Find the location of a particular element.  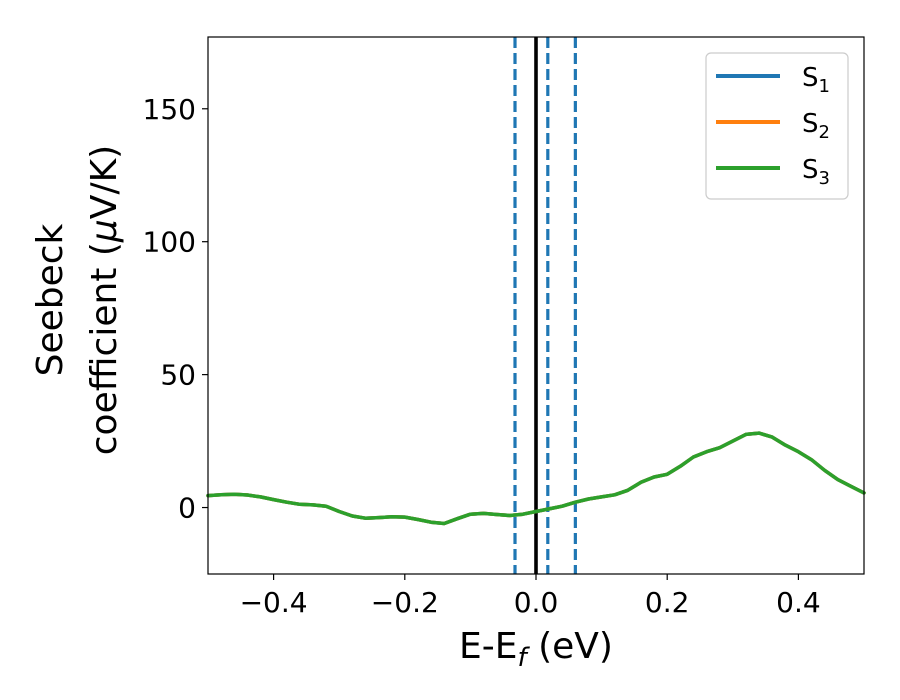

legend: S1 S2 S3 is located at coordinates (777, 126).